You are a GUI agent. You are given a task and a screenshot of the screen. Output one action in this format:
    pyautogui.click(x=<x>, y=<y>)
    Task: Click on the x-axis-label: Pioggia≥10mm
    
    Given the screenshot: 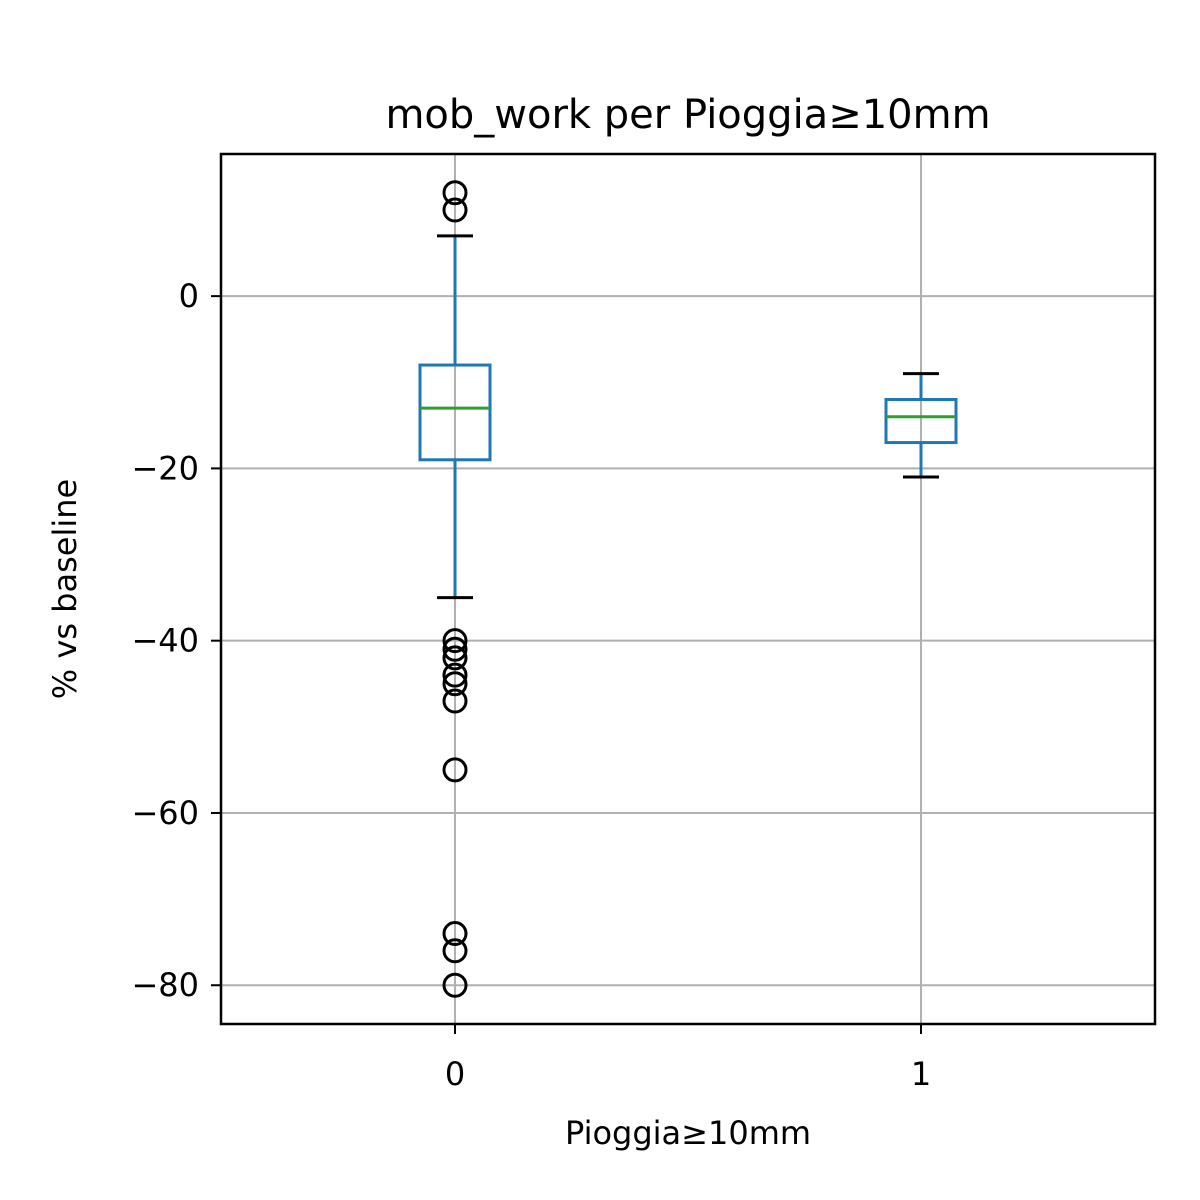 What is the action you would take?
    pyautogui.click(x=688, y=1133)
    